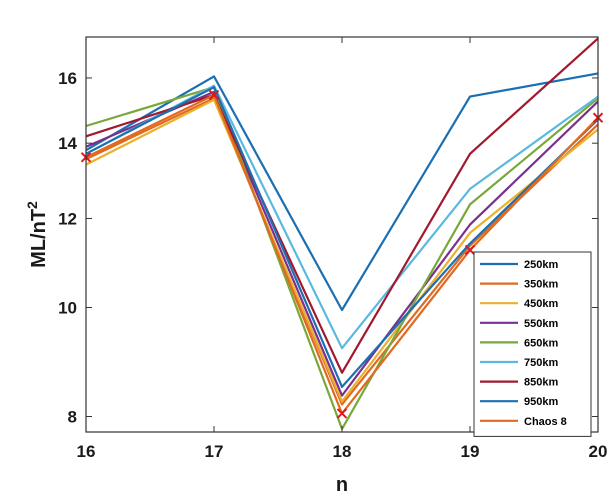 This screenshot has width=614, height=496. What do you see at coordinates (541, 363) in the screenshot?
I see `legend-label: 750km` at bounding box center [541, 363].